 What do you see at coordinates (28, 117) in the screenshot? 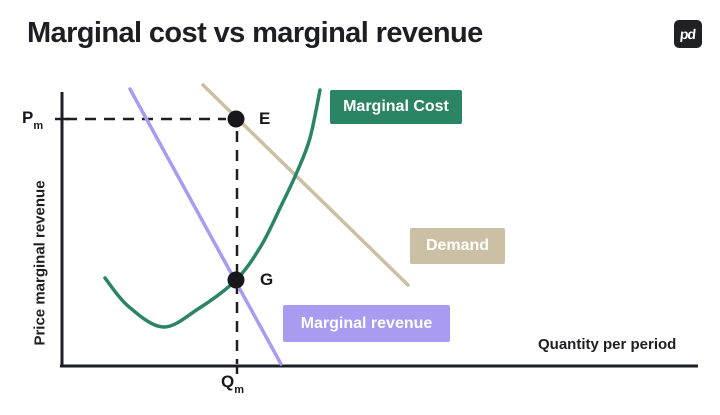
I see `pm-base: P` at bounding box center [28, 117].